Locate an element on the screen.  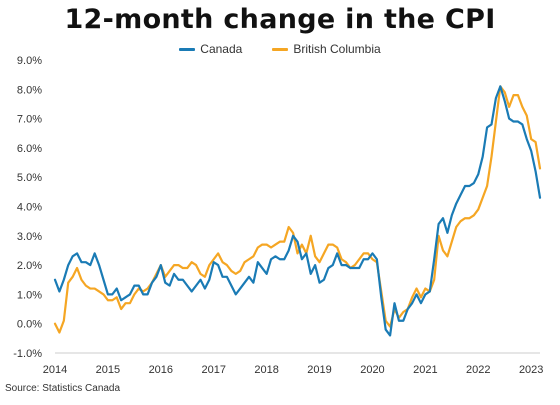
legend-item-canada: Canada is located at coordinates (210, 49).